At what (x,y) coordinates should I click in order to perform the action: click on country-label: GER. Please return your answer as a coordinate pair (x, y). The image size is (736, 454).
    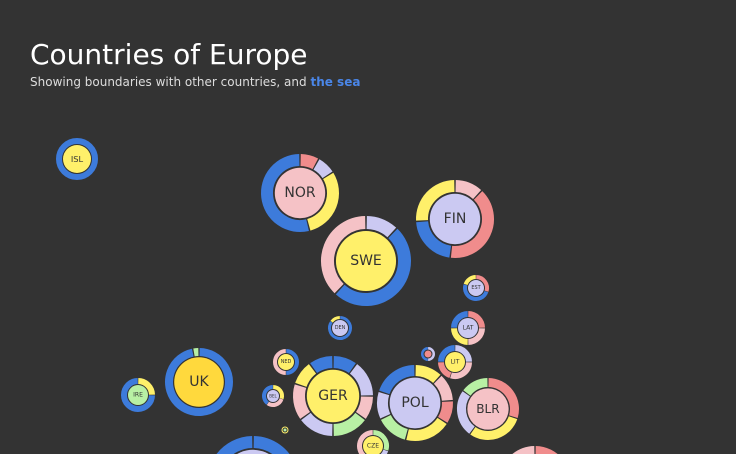
    Looking at the image, I should click on (333, 396).